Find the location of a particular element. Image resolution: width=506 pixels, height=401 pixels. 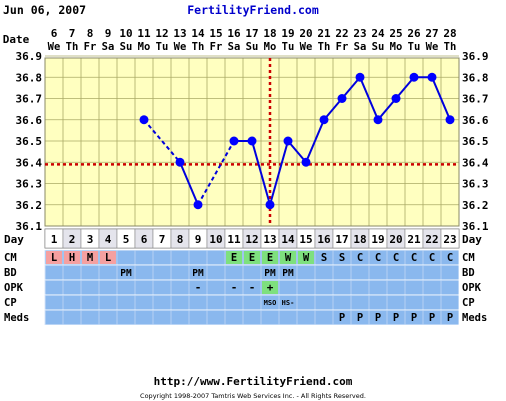

y-tick-left: 36.6 is located at coordinates (29, 120).